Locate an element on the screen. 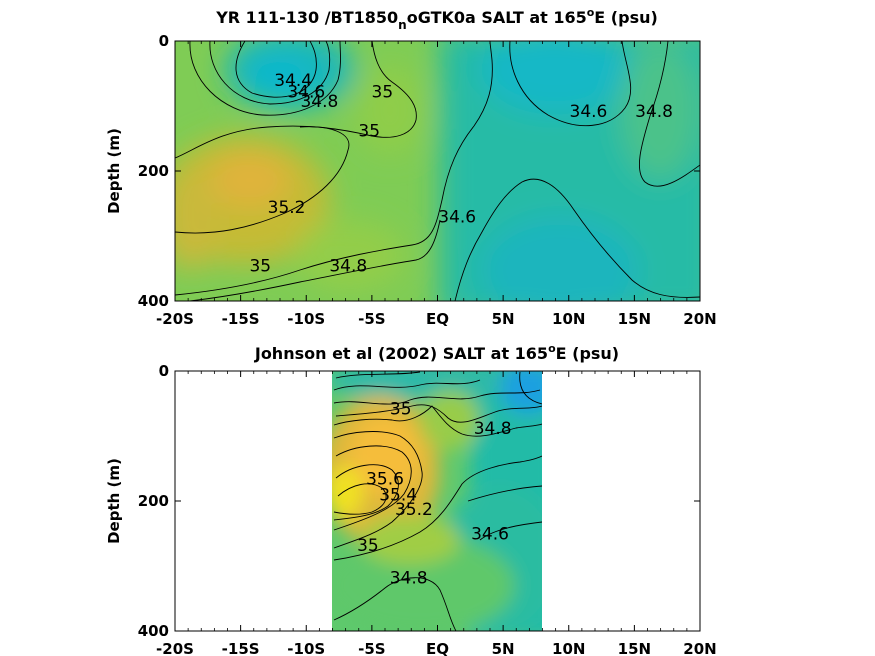 Image resolution: width=875 pixels, height=656 pixels. contour-label: 35.4 is located at coordinates (398, 496).